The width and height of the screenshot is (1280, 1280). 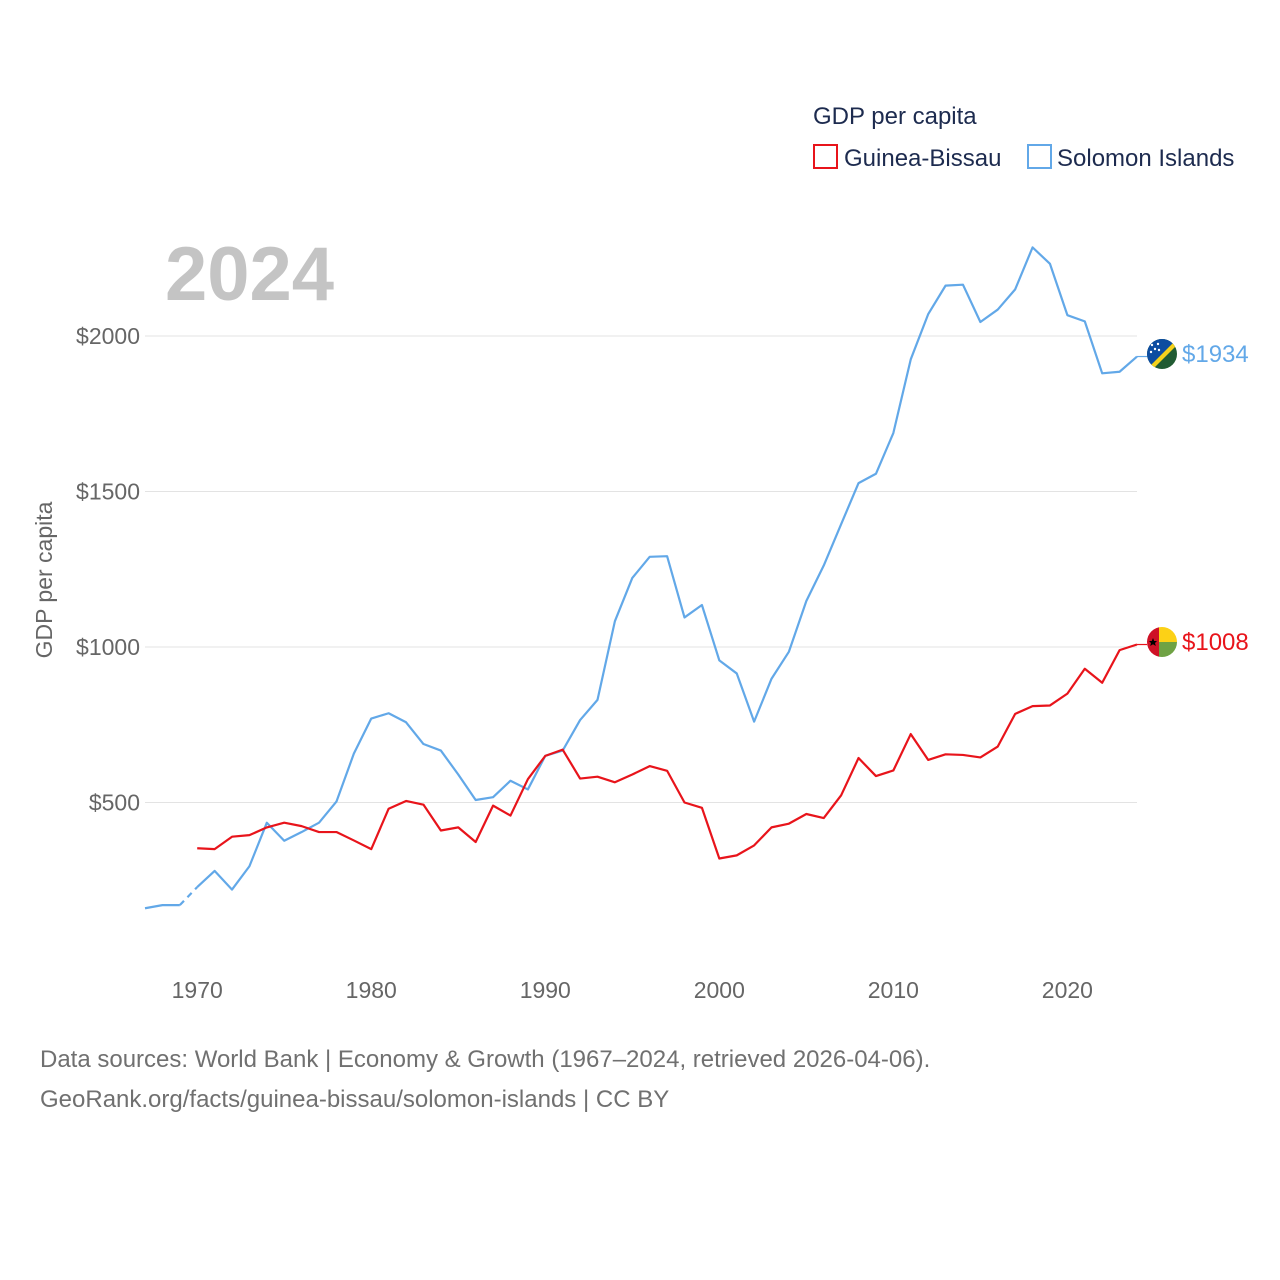 I want to click on legend-title: GDP per capita, so click(x=895, y=116).